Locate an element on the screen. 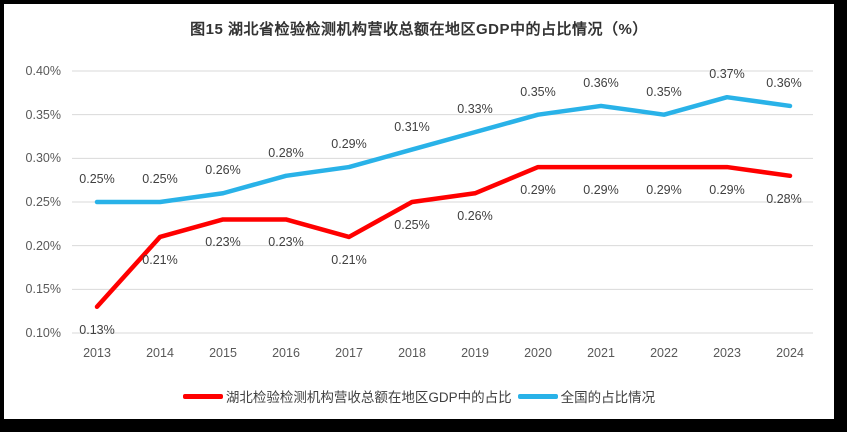  y-axis-tick-label: 0.10% is located at coordinates (43, 333).